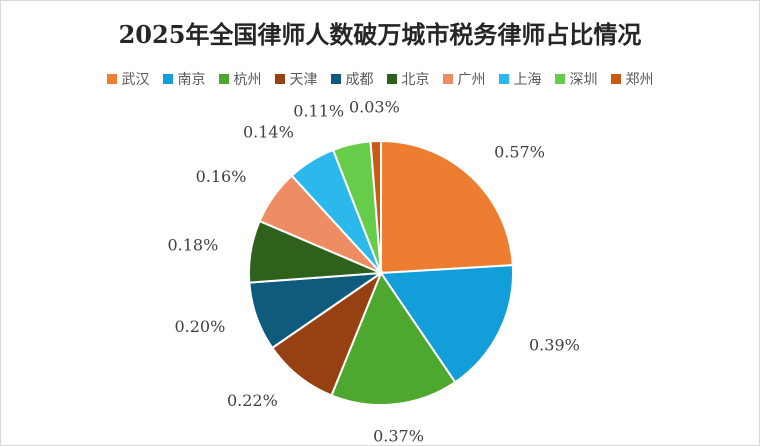  I want to click on slice-label: 0.57%, so click(519, 151).